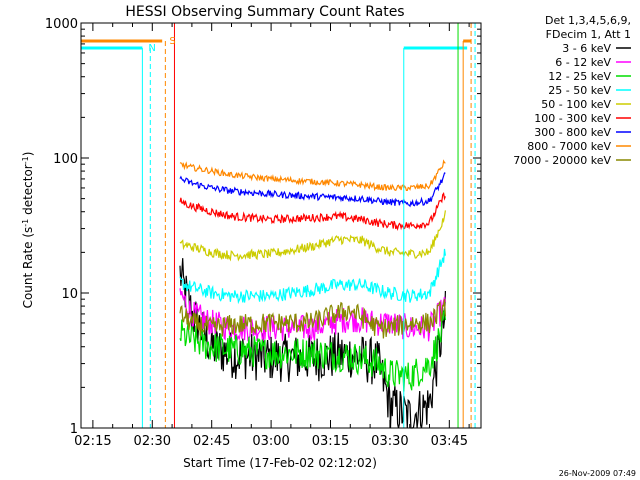  I want to click on legend-entry-label: 50 - 100 keV, so click(576, 104).